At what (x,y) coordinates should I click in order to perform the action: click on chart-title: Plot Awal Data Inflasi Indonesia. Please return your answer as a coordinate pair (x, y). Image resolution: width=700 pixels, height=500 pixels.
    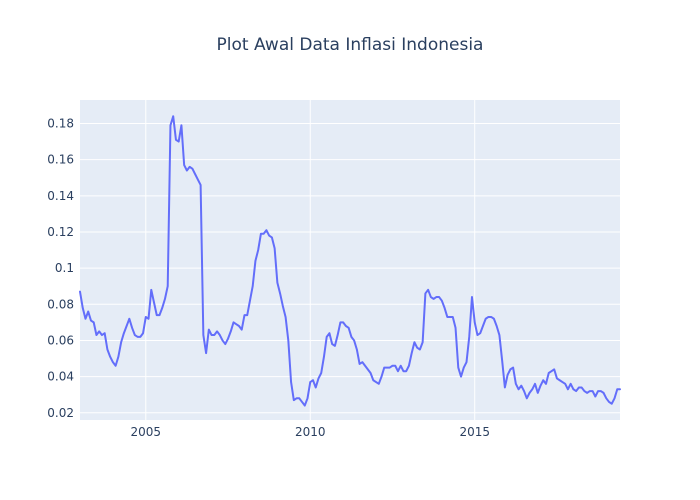
    Looking at the image, I should click on (350, 45).